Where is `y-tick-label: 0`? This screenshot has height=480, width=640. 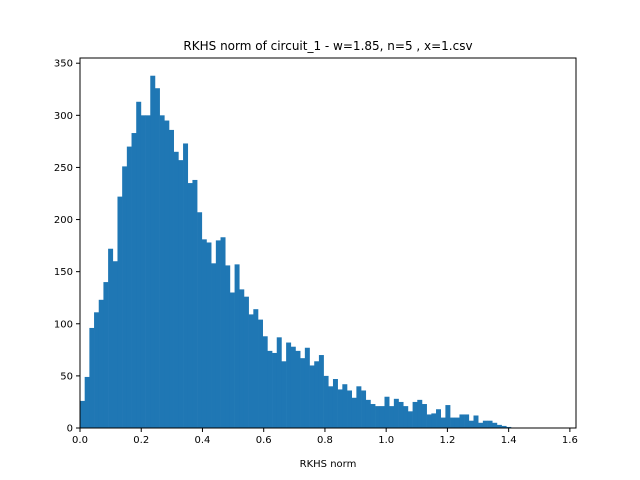
y-tick-label: 0 is located at coordinates (70, 429).